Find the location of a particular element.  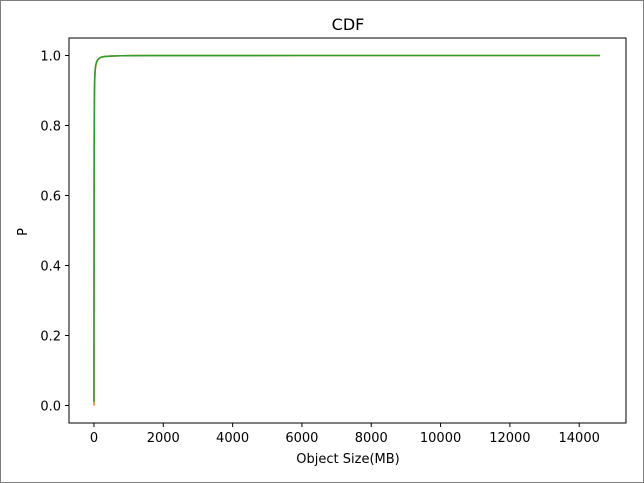

y-axis-label: P is located at coordinates (23, 232).